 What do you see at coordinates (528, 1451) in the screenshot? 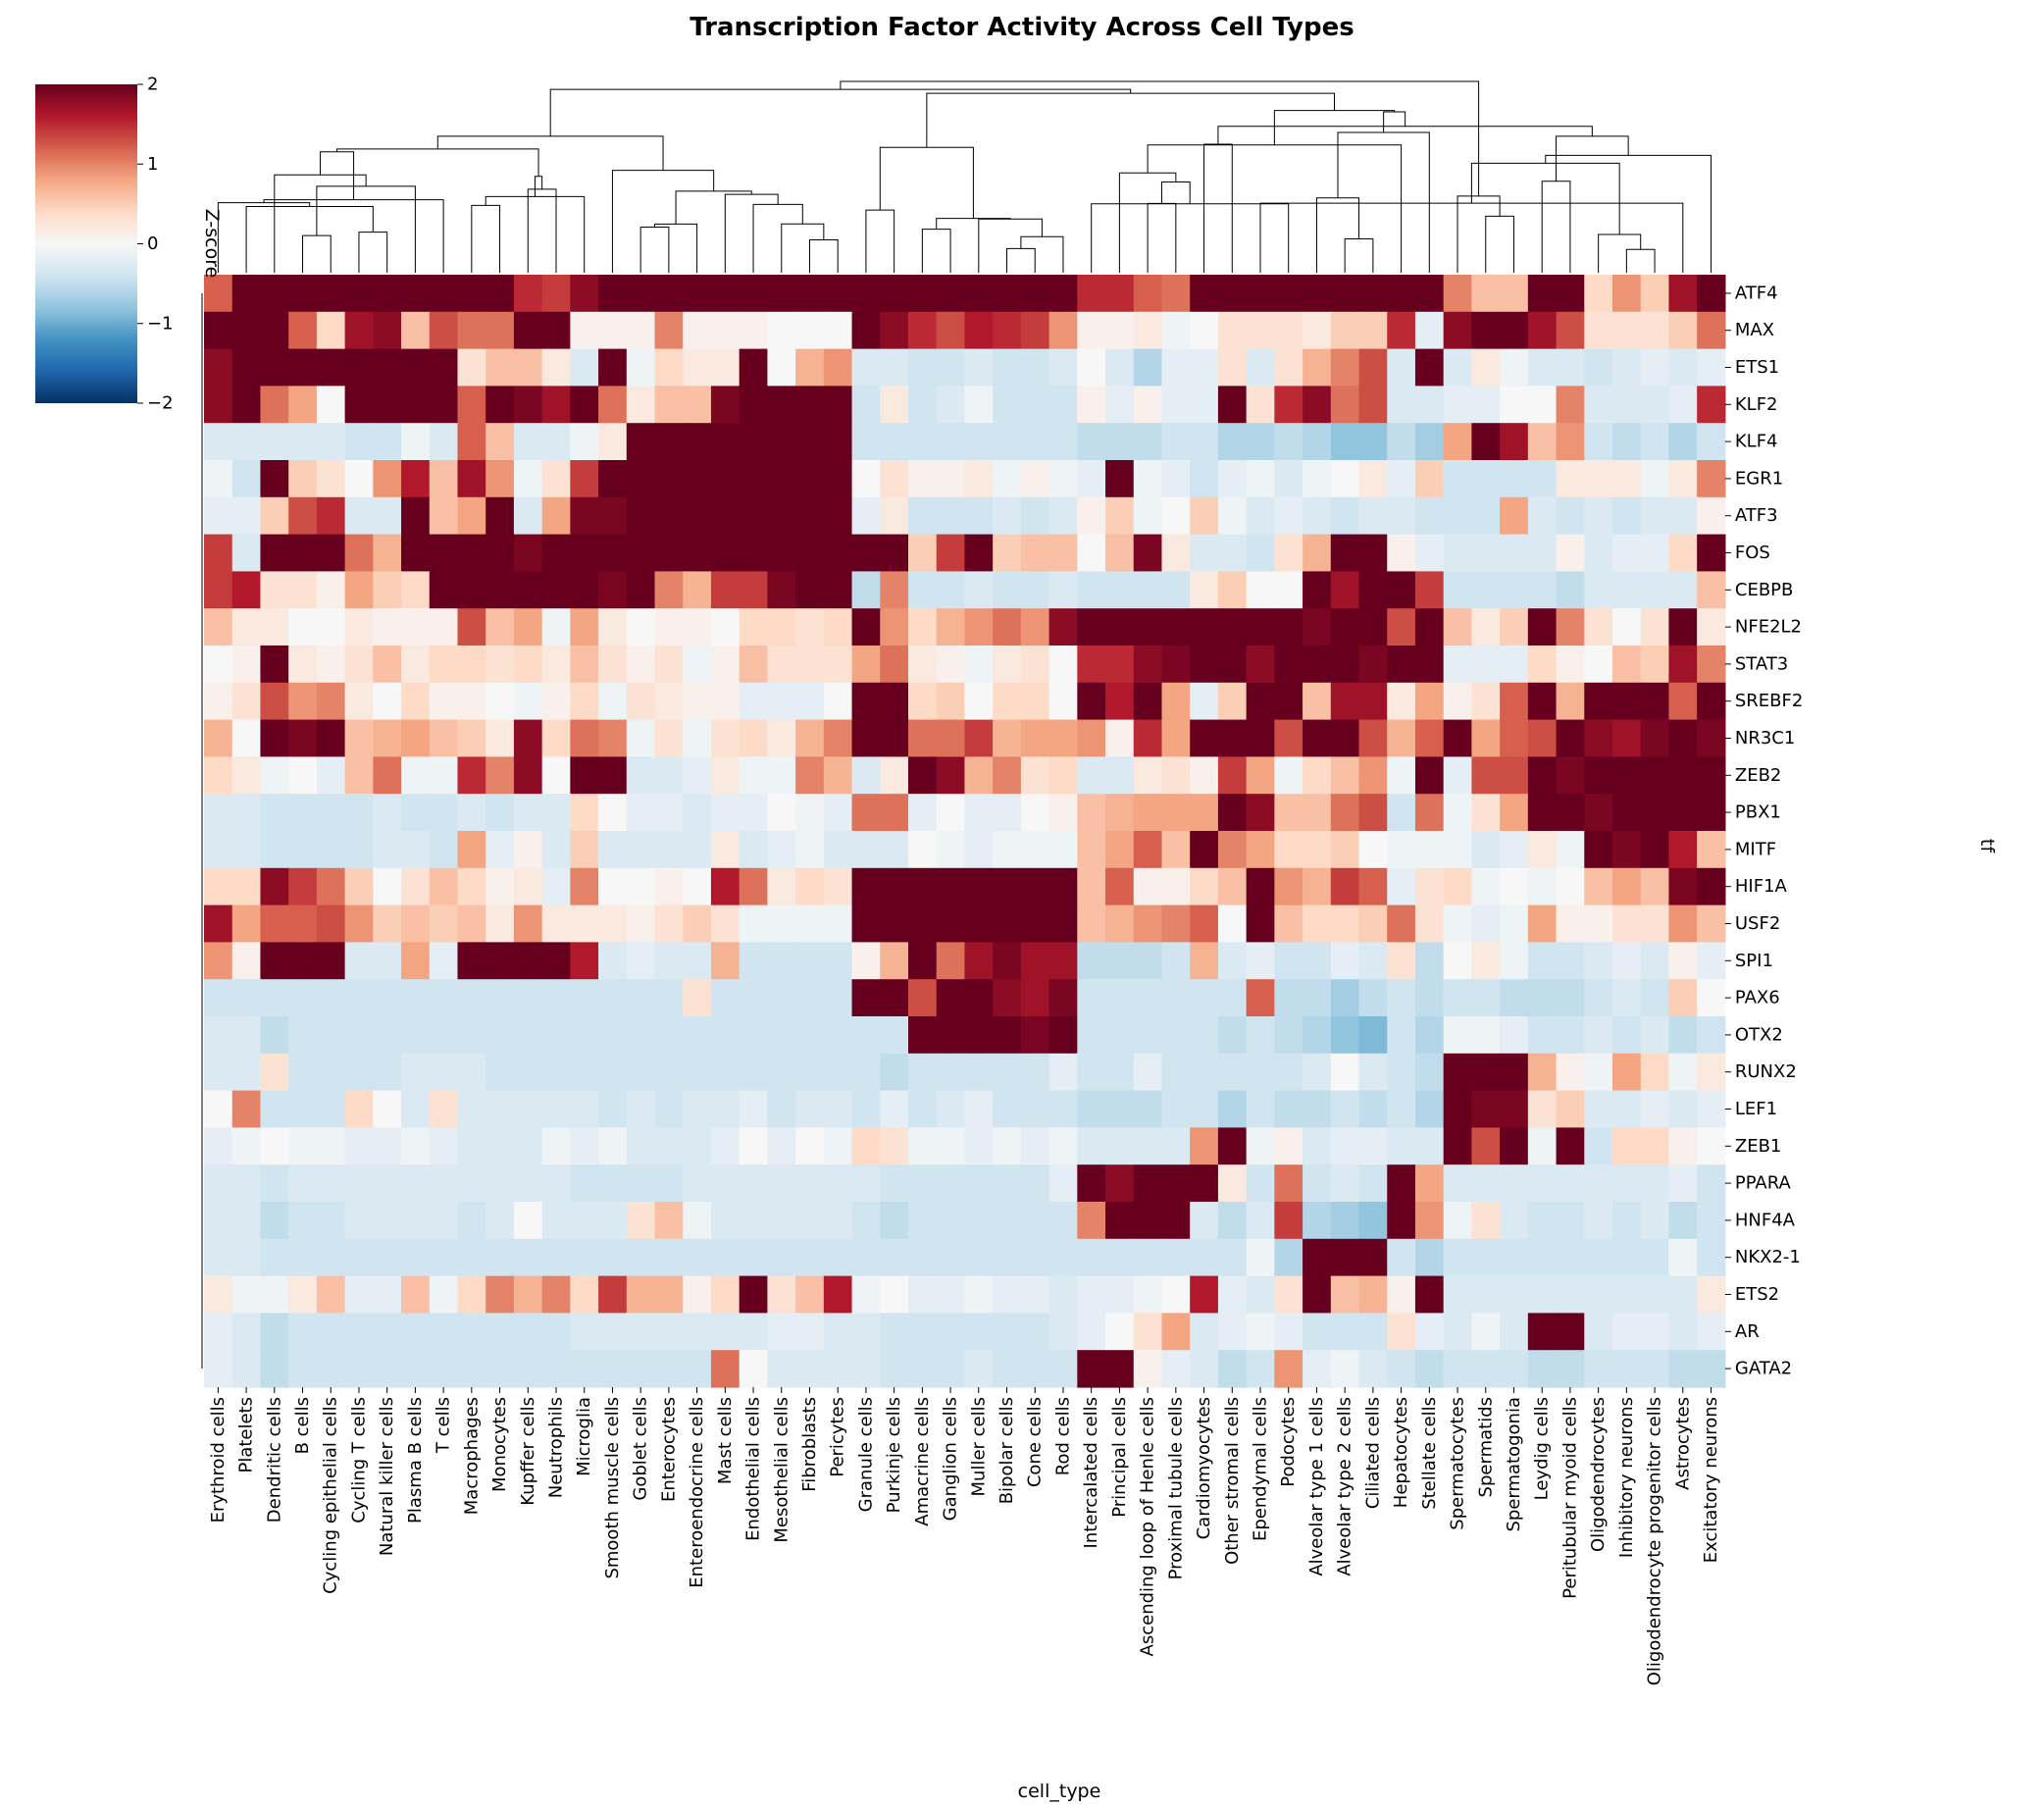
I see `x-tick-label: Kupffer cells` at bounding box center [528, 1451].